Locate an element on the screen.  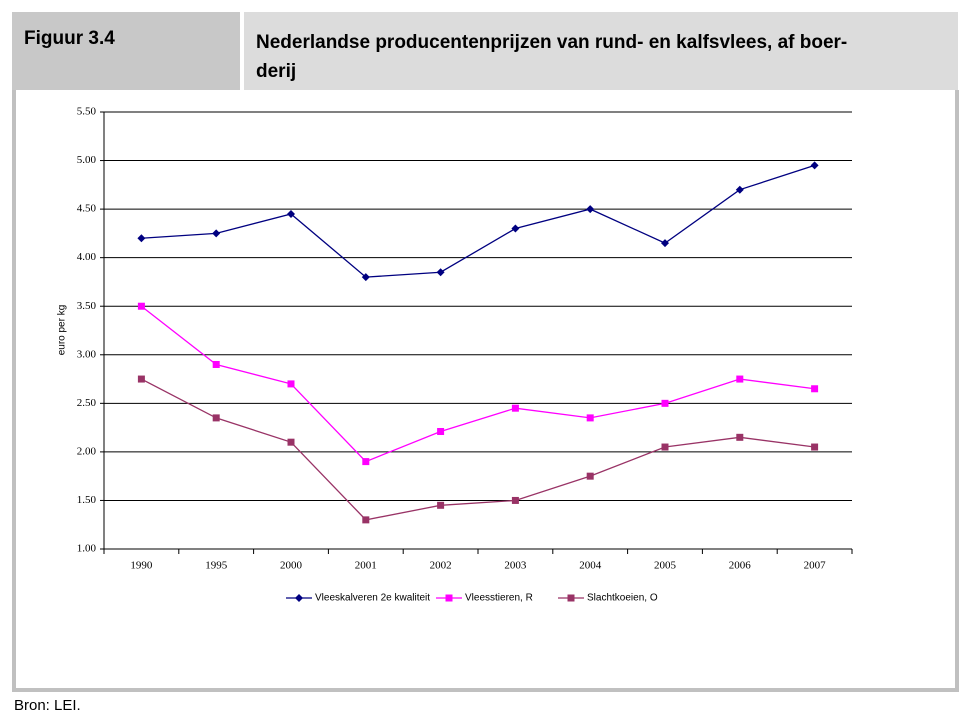
x-tick-label: 2000 is located at coordinates (291, 566).